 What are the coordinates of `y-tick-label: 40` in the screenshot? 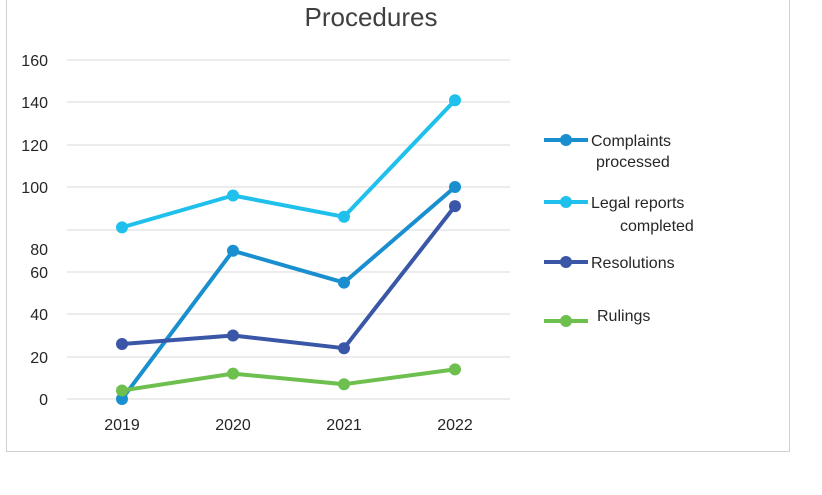 It's located at (39, 315).